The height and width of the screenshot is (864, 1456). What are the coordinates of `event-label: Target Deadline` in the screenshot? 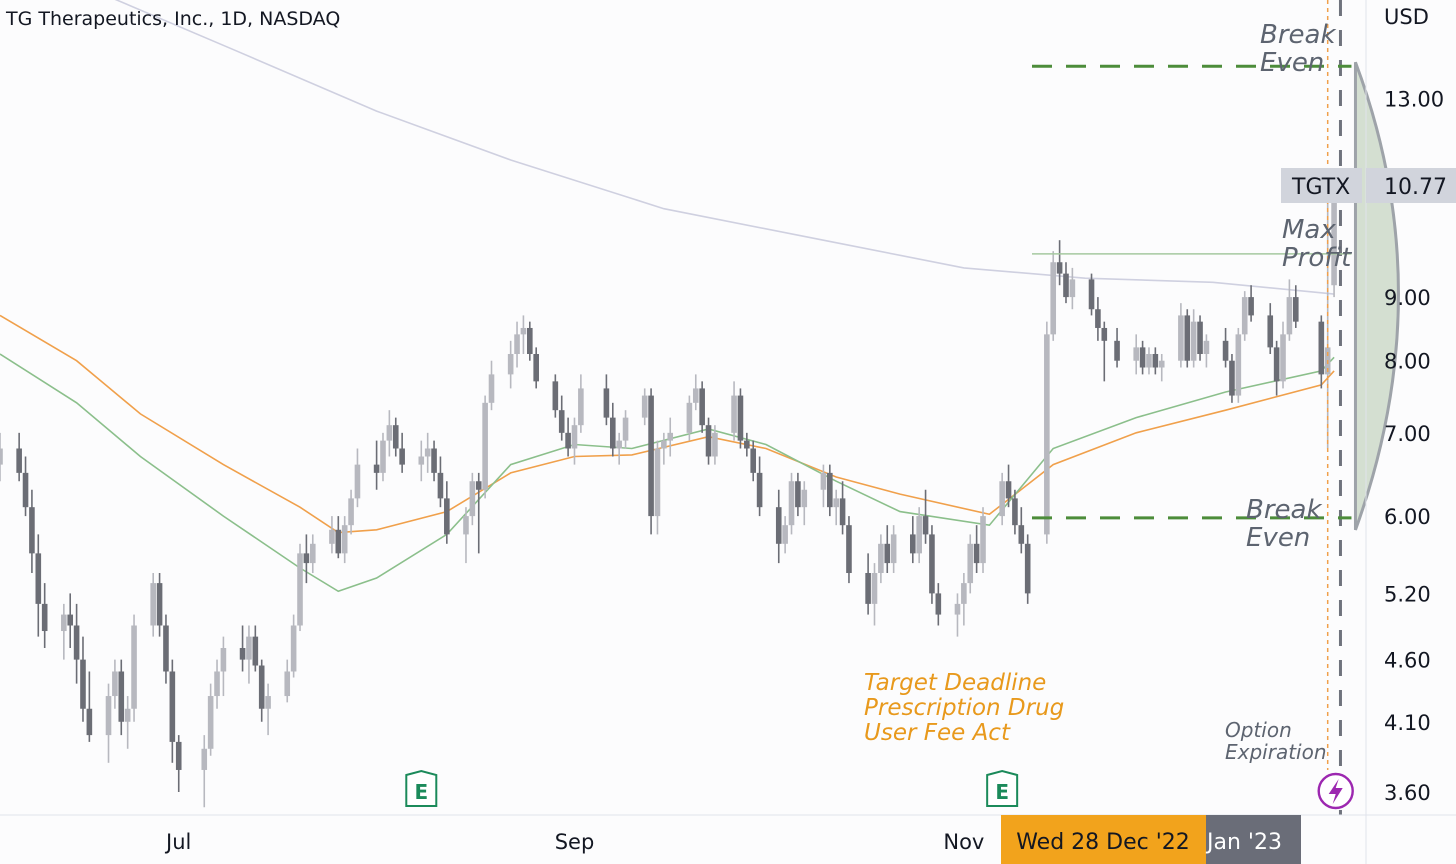 It's located at (955, 683).